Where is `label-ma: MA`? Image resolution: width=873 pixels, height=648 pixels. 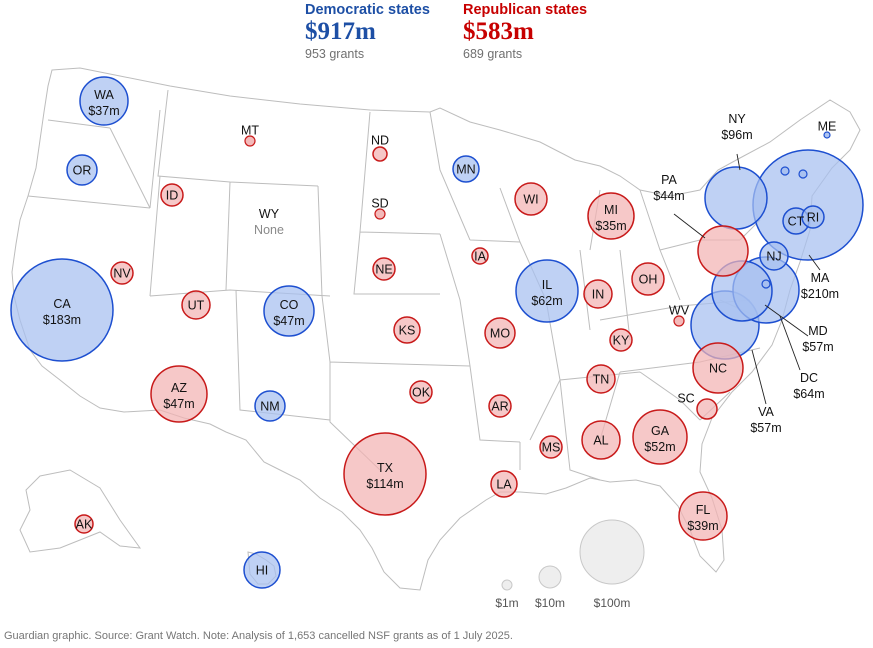 label-ma: MA is located at coordinates (820, 278).